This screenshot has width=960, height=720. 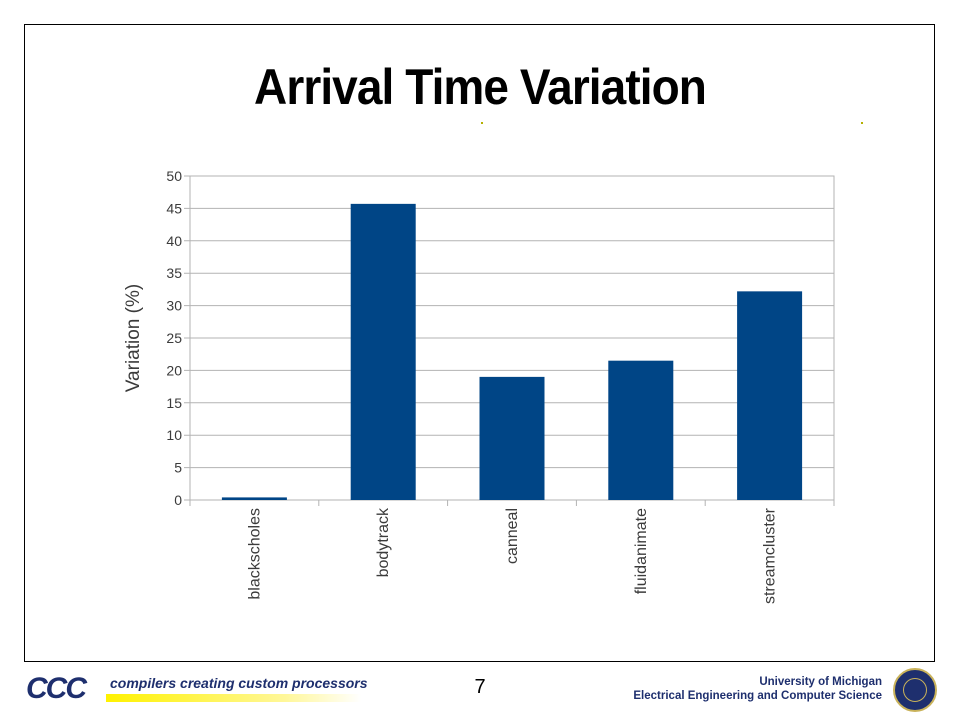 What do you see at coordinates (239, 683) in the screenshot?
I see `footer-tagline: compilers creating custom processors` at bounding box center [239, 683].